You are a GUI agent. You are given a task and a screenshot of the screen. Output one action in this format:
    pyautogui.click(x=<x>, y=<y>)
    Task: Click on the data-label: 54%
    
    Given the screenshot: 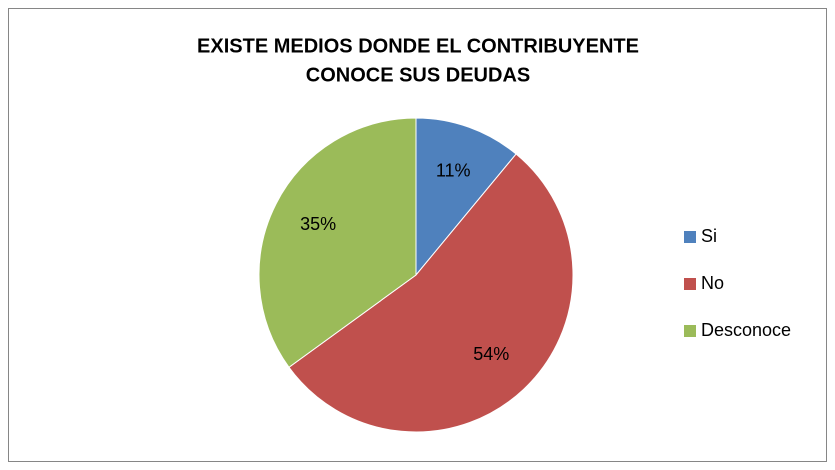 What is the action you would take?
    pyautogui.click(x=491, y=354)
    